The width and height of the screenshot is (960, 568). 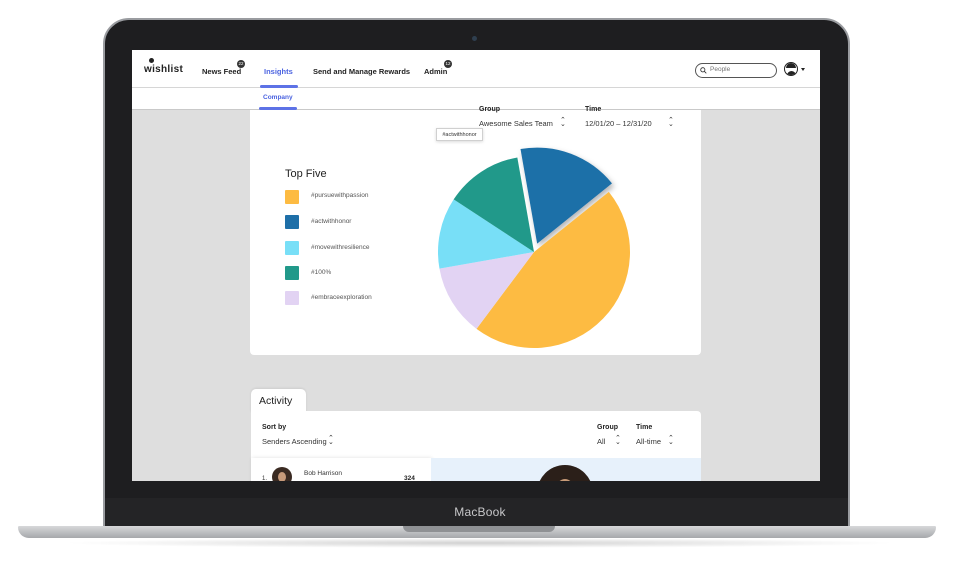 I want to click on legend-label-pursuewithpassion: #pursuewithpassion, so click(x=340, y=195).